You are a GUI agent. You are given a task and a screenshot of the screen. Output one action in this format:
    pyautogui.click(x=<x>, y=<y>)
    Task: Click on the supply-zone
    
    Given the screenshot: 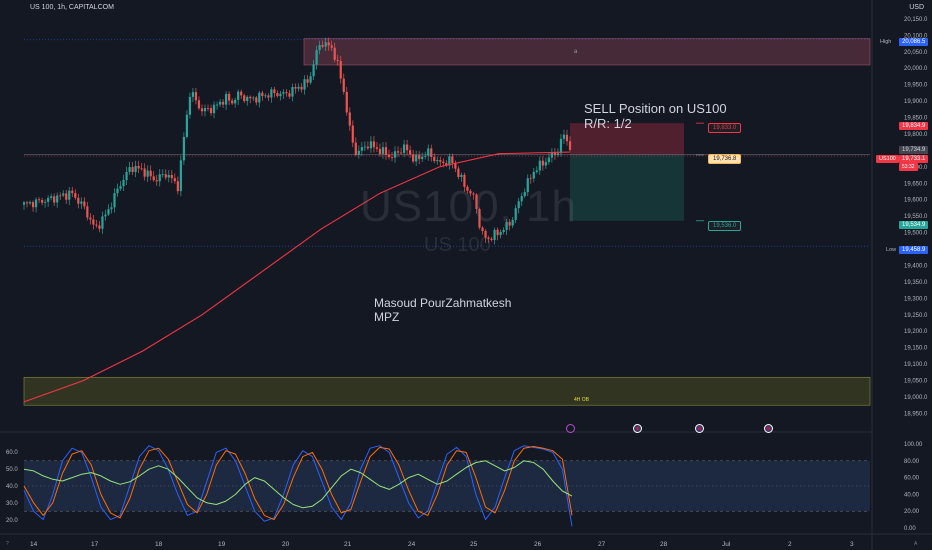 What is the action you would take?
    pyautogui.click(x=587, y=52)
    